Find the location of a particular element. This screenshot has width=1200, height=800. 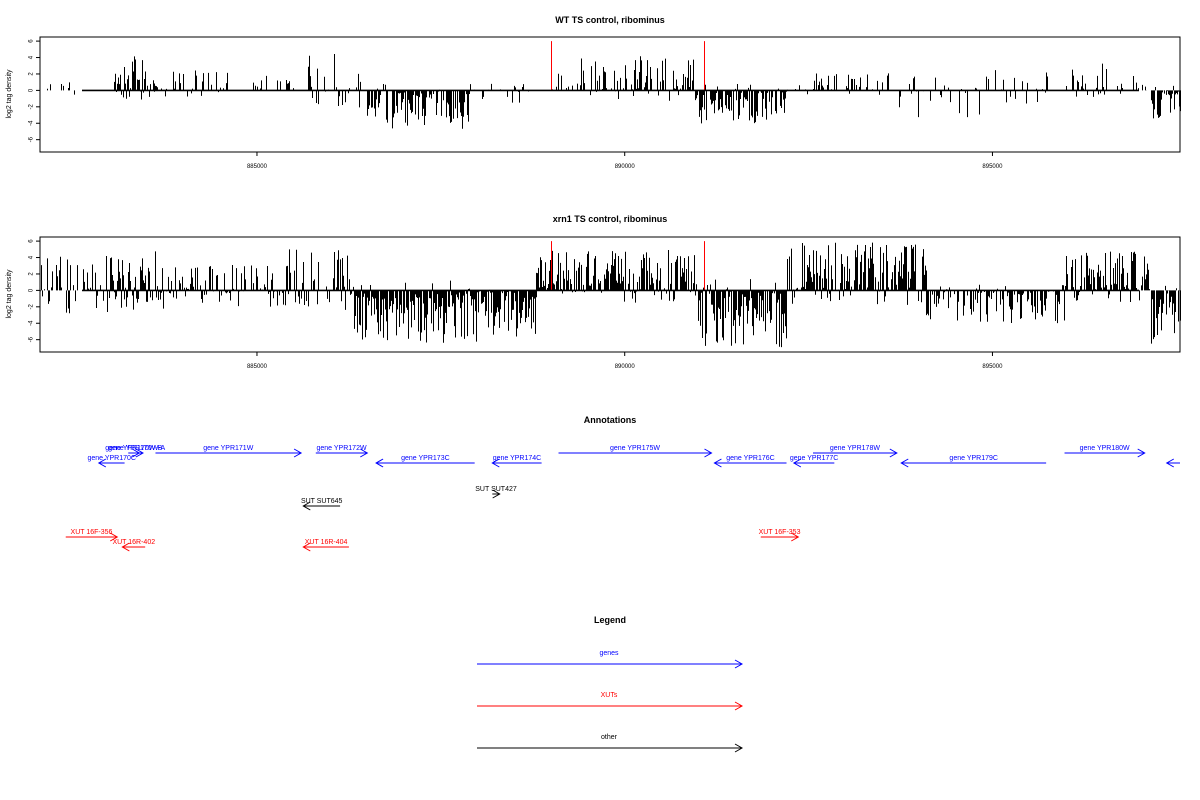

annotation-label: SUT SUT427 is located at coordinates (496, 489).